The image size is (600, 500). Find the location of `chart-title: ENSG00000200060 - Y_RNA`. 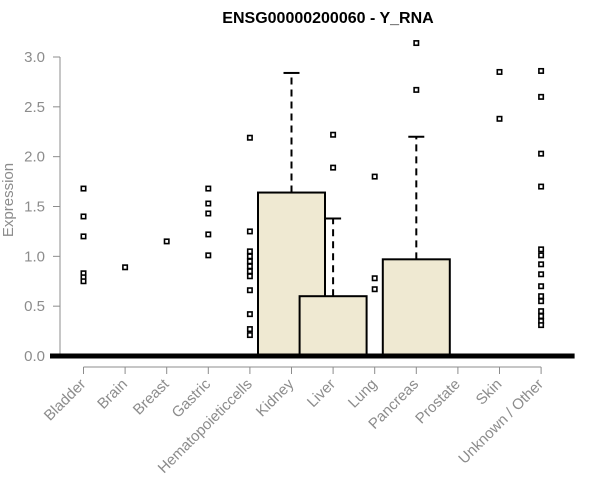

chart-title: ENSG00000200060 - Y_RNA is located at coordinates (328, 18).